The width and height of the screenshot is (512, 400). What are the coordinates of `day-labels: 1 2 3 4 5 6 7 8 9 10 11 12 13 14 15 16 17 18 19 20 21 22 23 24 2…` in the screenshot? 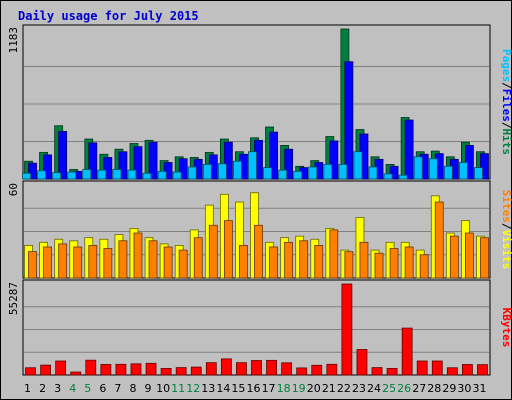 It's located at (255, 388).